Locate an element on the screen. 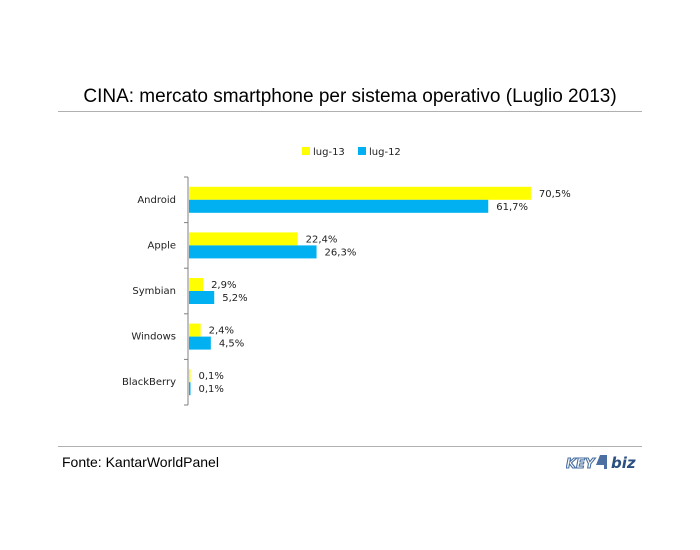 The height and width of the screenshot is (550, 700). data-label: 5,2% is located at coordinates (234, 298).